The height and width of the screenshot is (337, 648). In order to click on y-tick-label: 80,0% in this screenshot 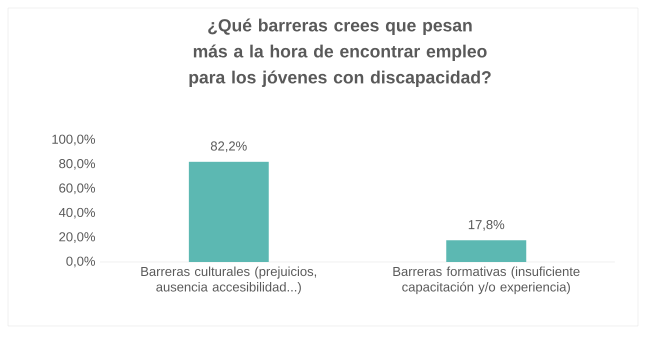, I will do `click(77, 164)`.